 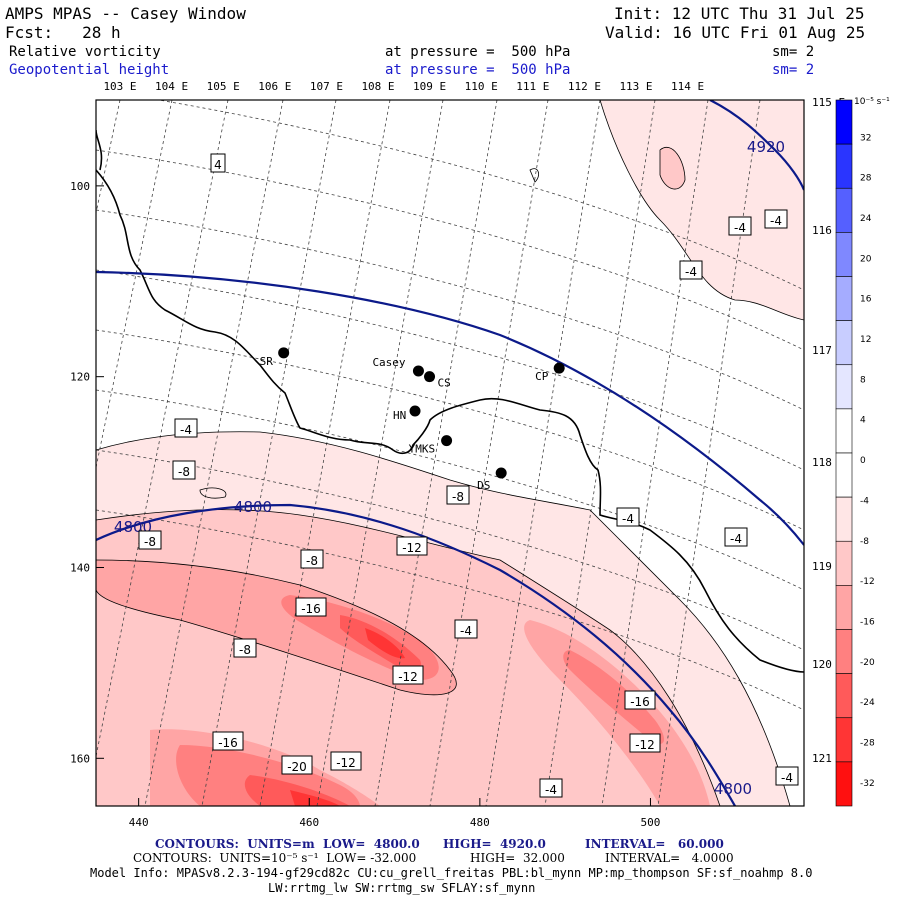 What do you see at coordinates (80, 567) in the screenshot?
I see `y-tick-label: 140` at bounding box center [80, 567].